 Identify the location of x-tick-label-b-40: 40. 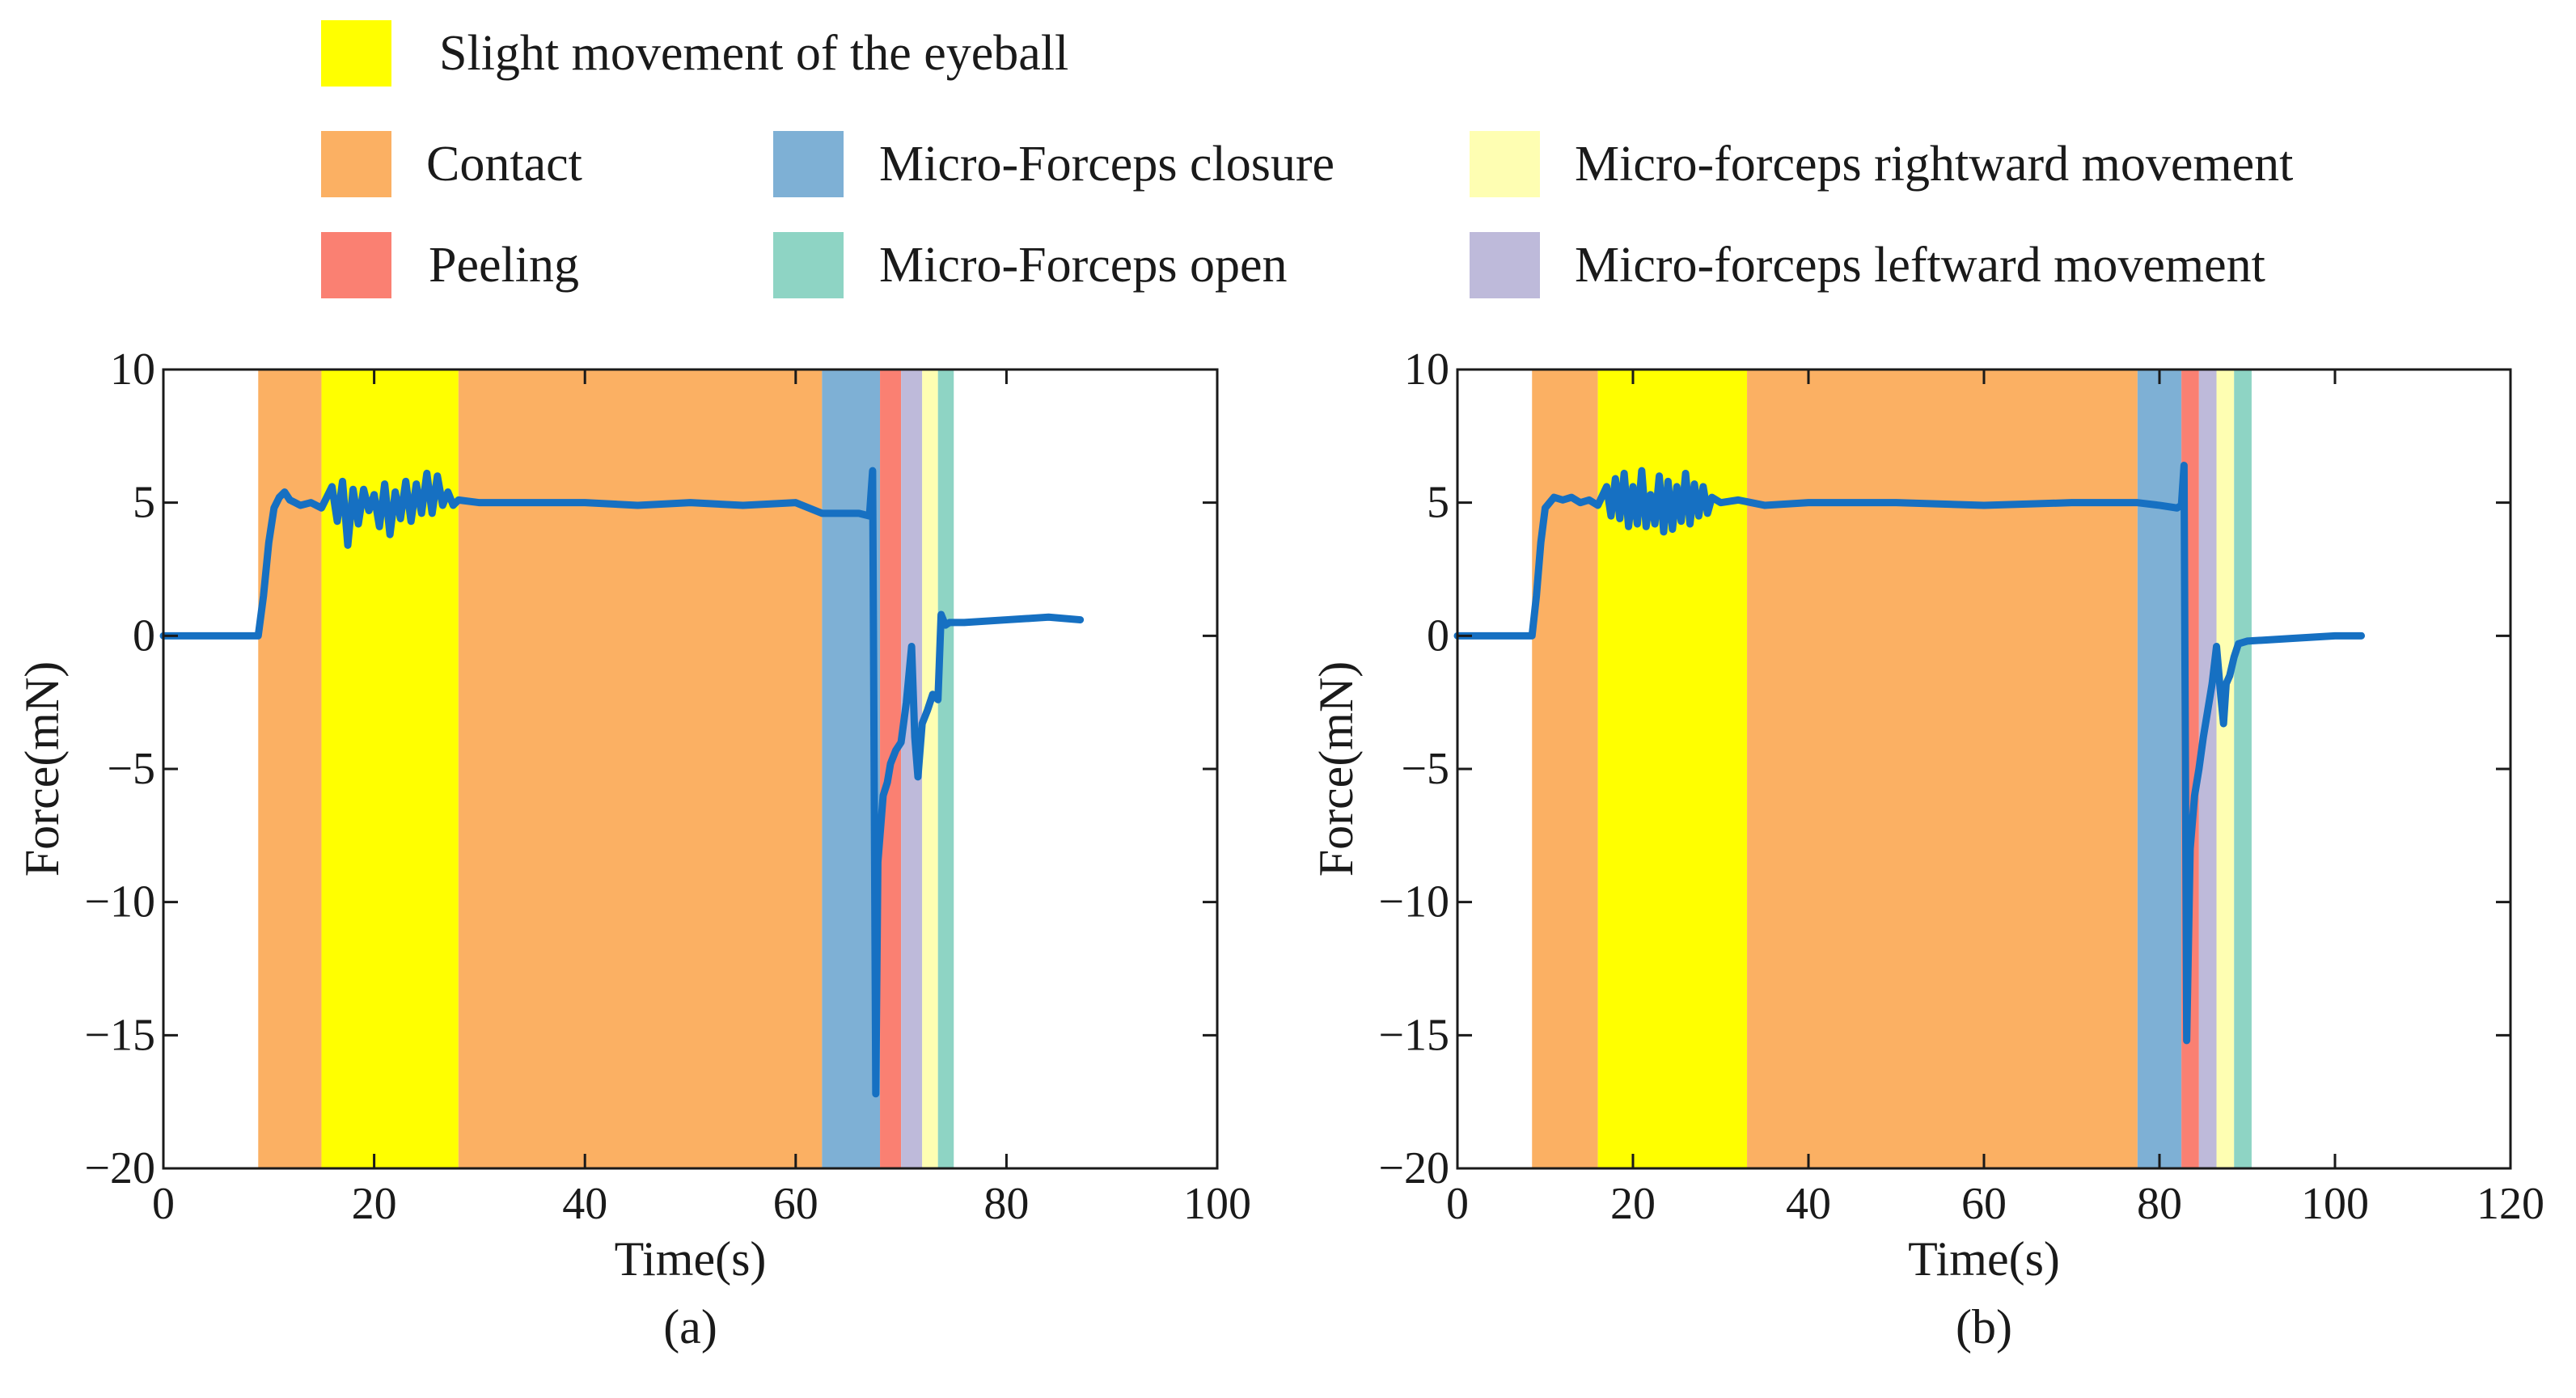
(1809, 1204).